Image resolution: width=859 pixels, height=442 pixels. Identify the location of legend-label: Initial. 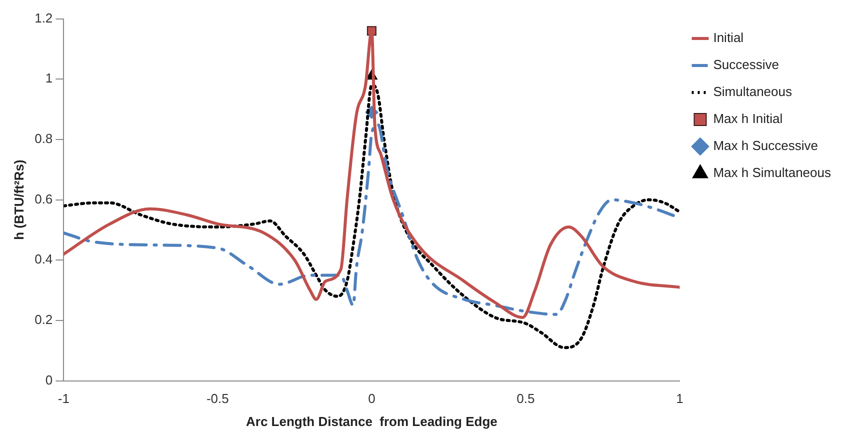
(728, 38).